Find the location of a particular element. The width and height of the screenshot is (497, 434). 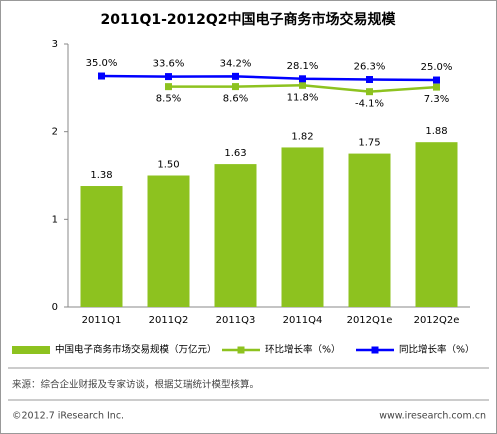

data-label: 1.88 is located at coordinates (436, 131).